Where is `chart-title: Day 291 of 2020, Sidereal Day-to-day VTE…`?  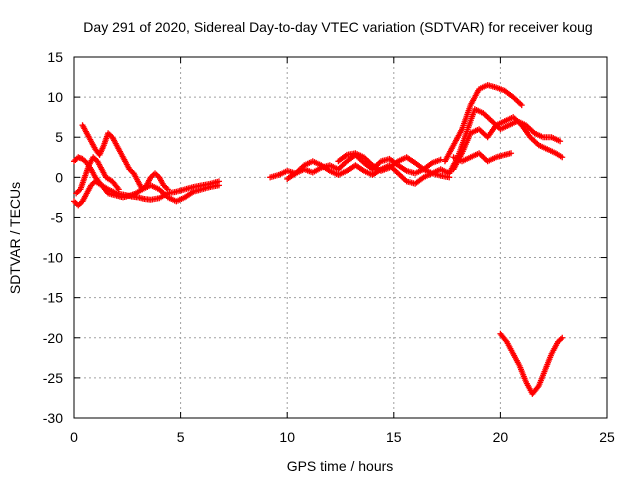
chart-title: Day 291 of 2020, Sidereal Day-to-day VTE… is located at coordinates (337, 27).